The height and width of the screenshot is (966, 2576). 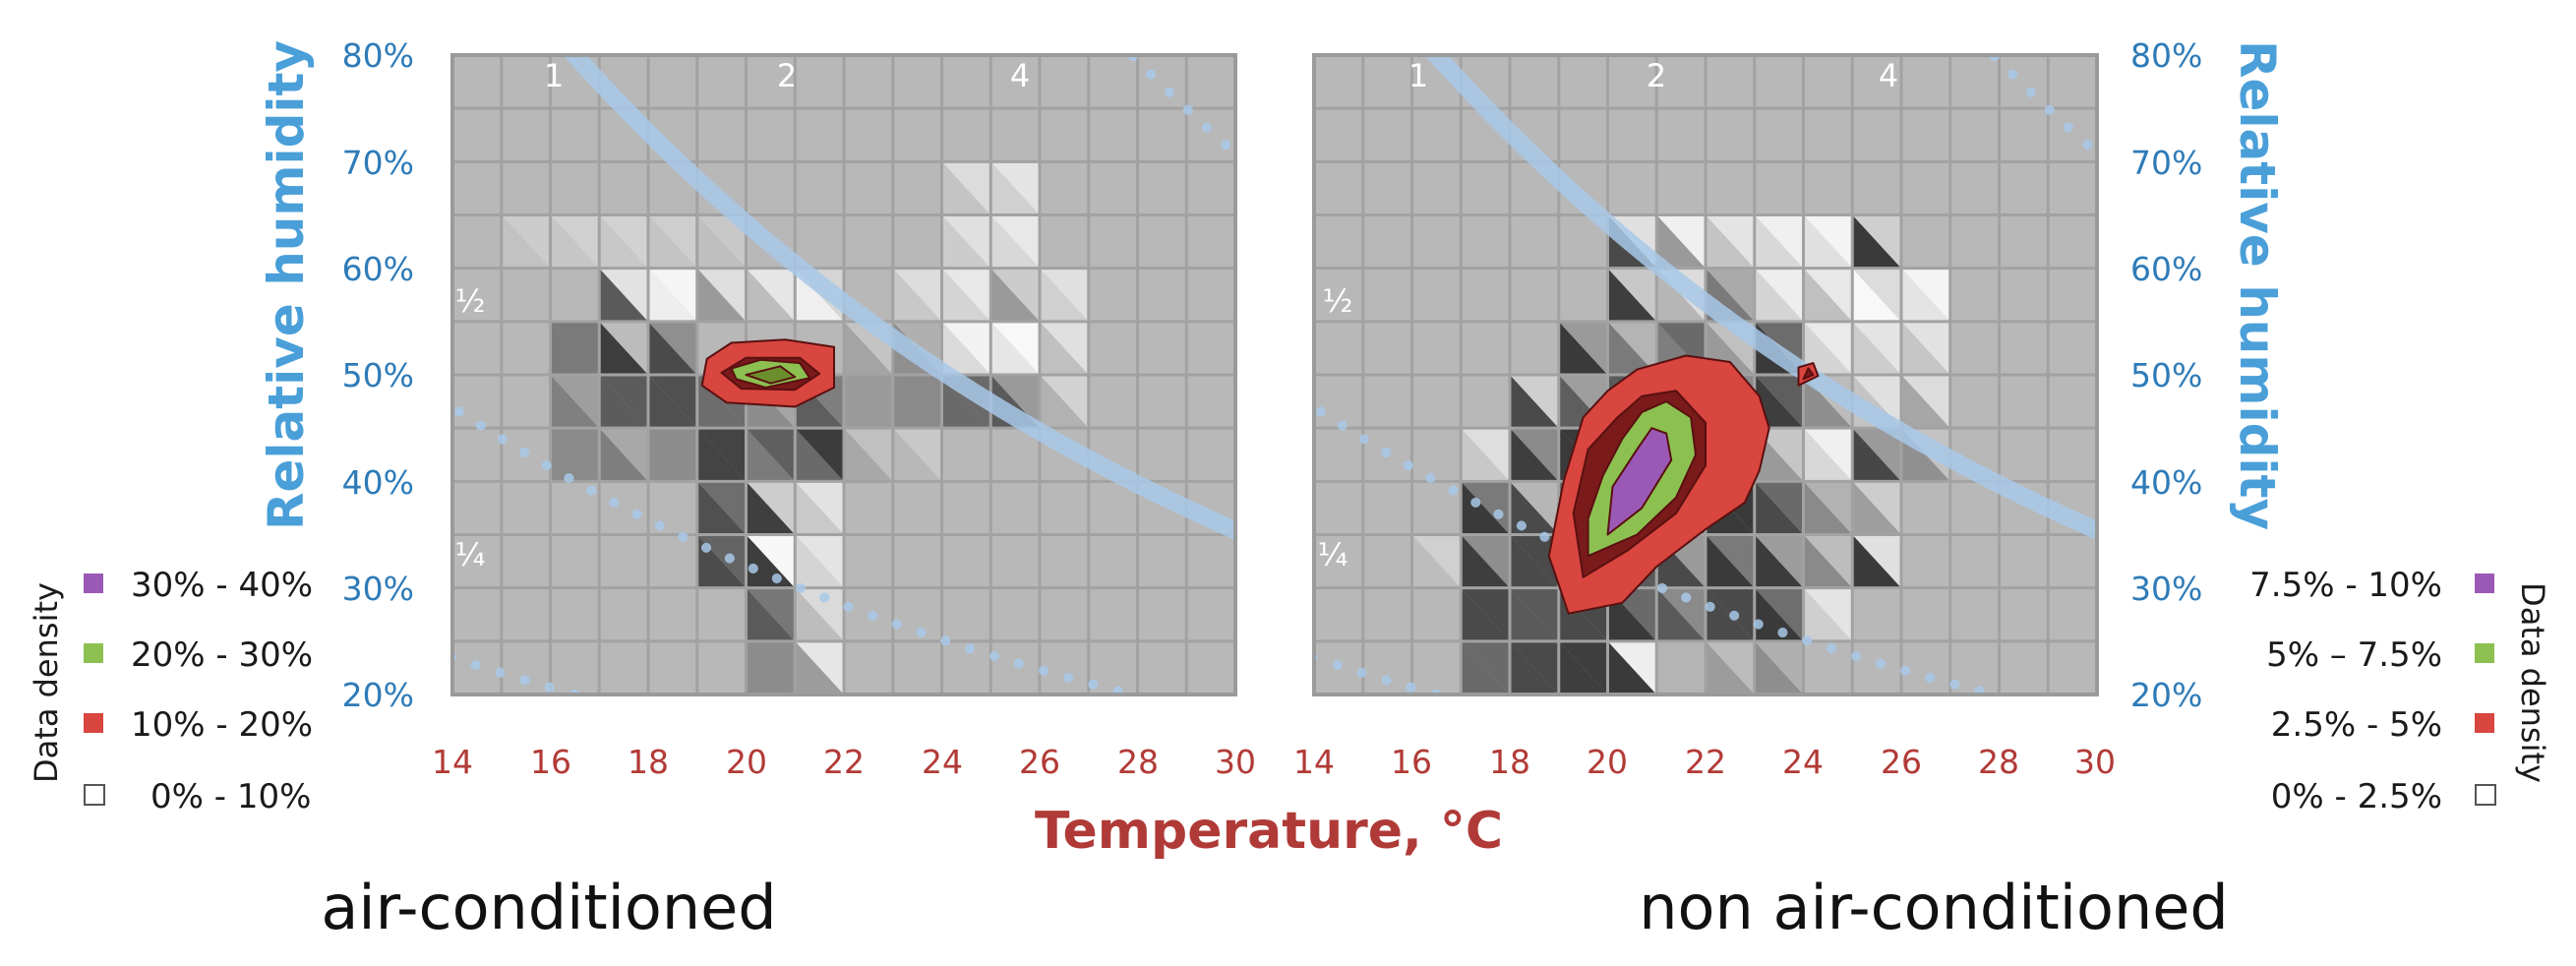 I want to click on y-tick: 70%, so click(x=378, y=163).